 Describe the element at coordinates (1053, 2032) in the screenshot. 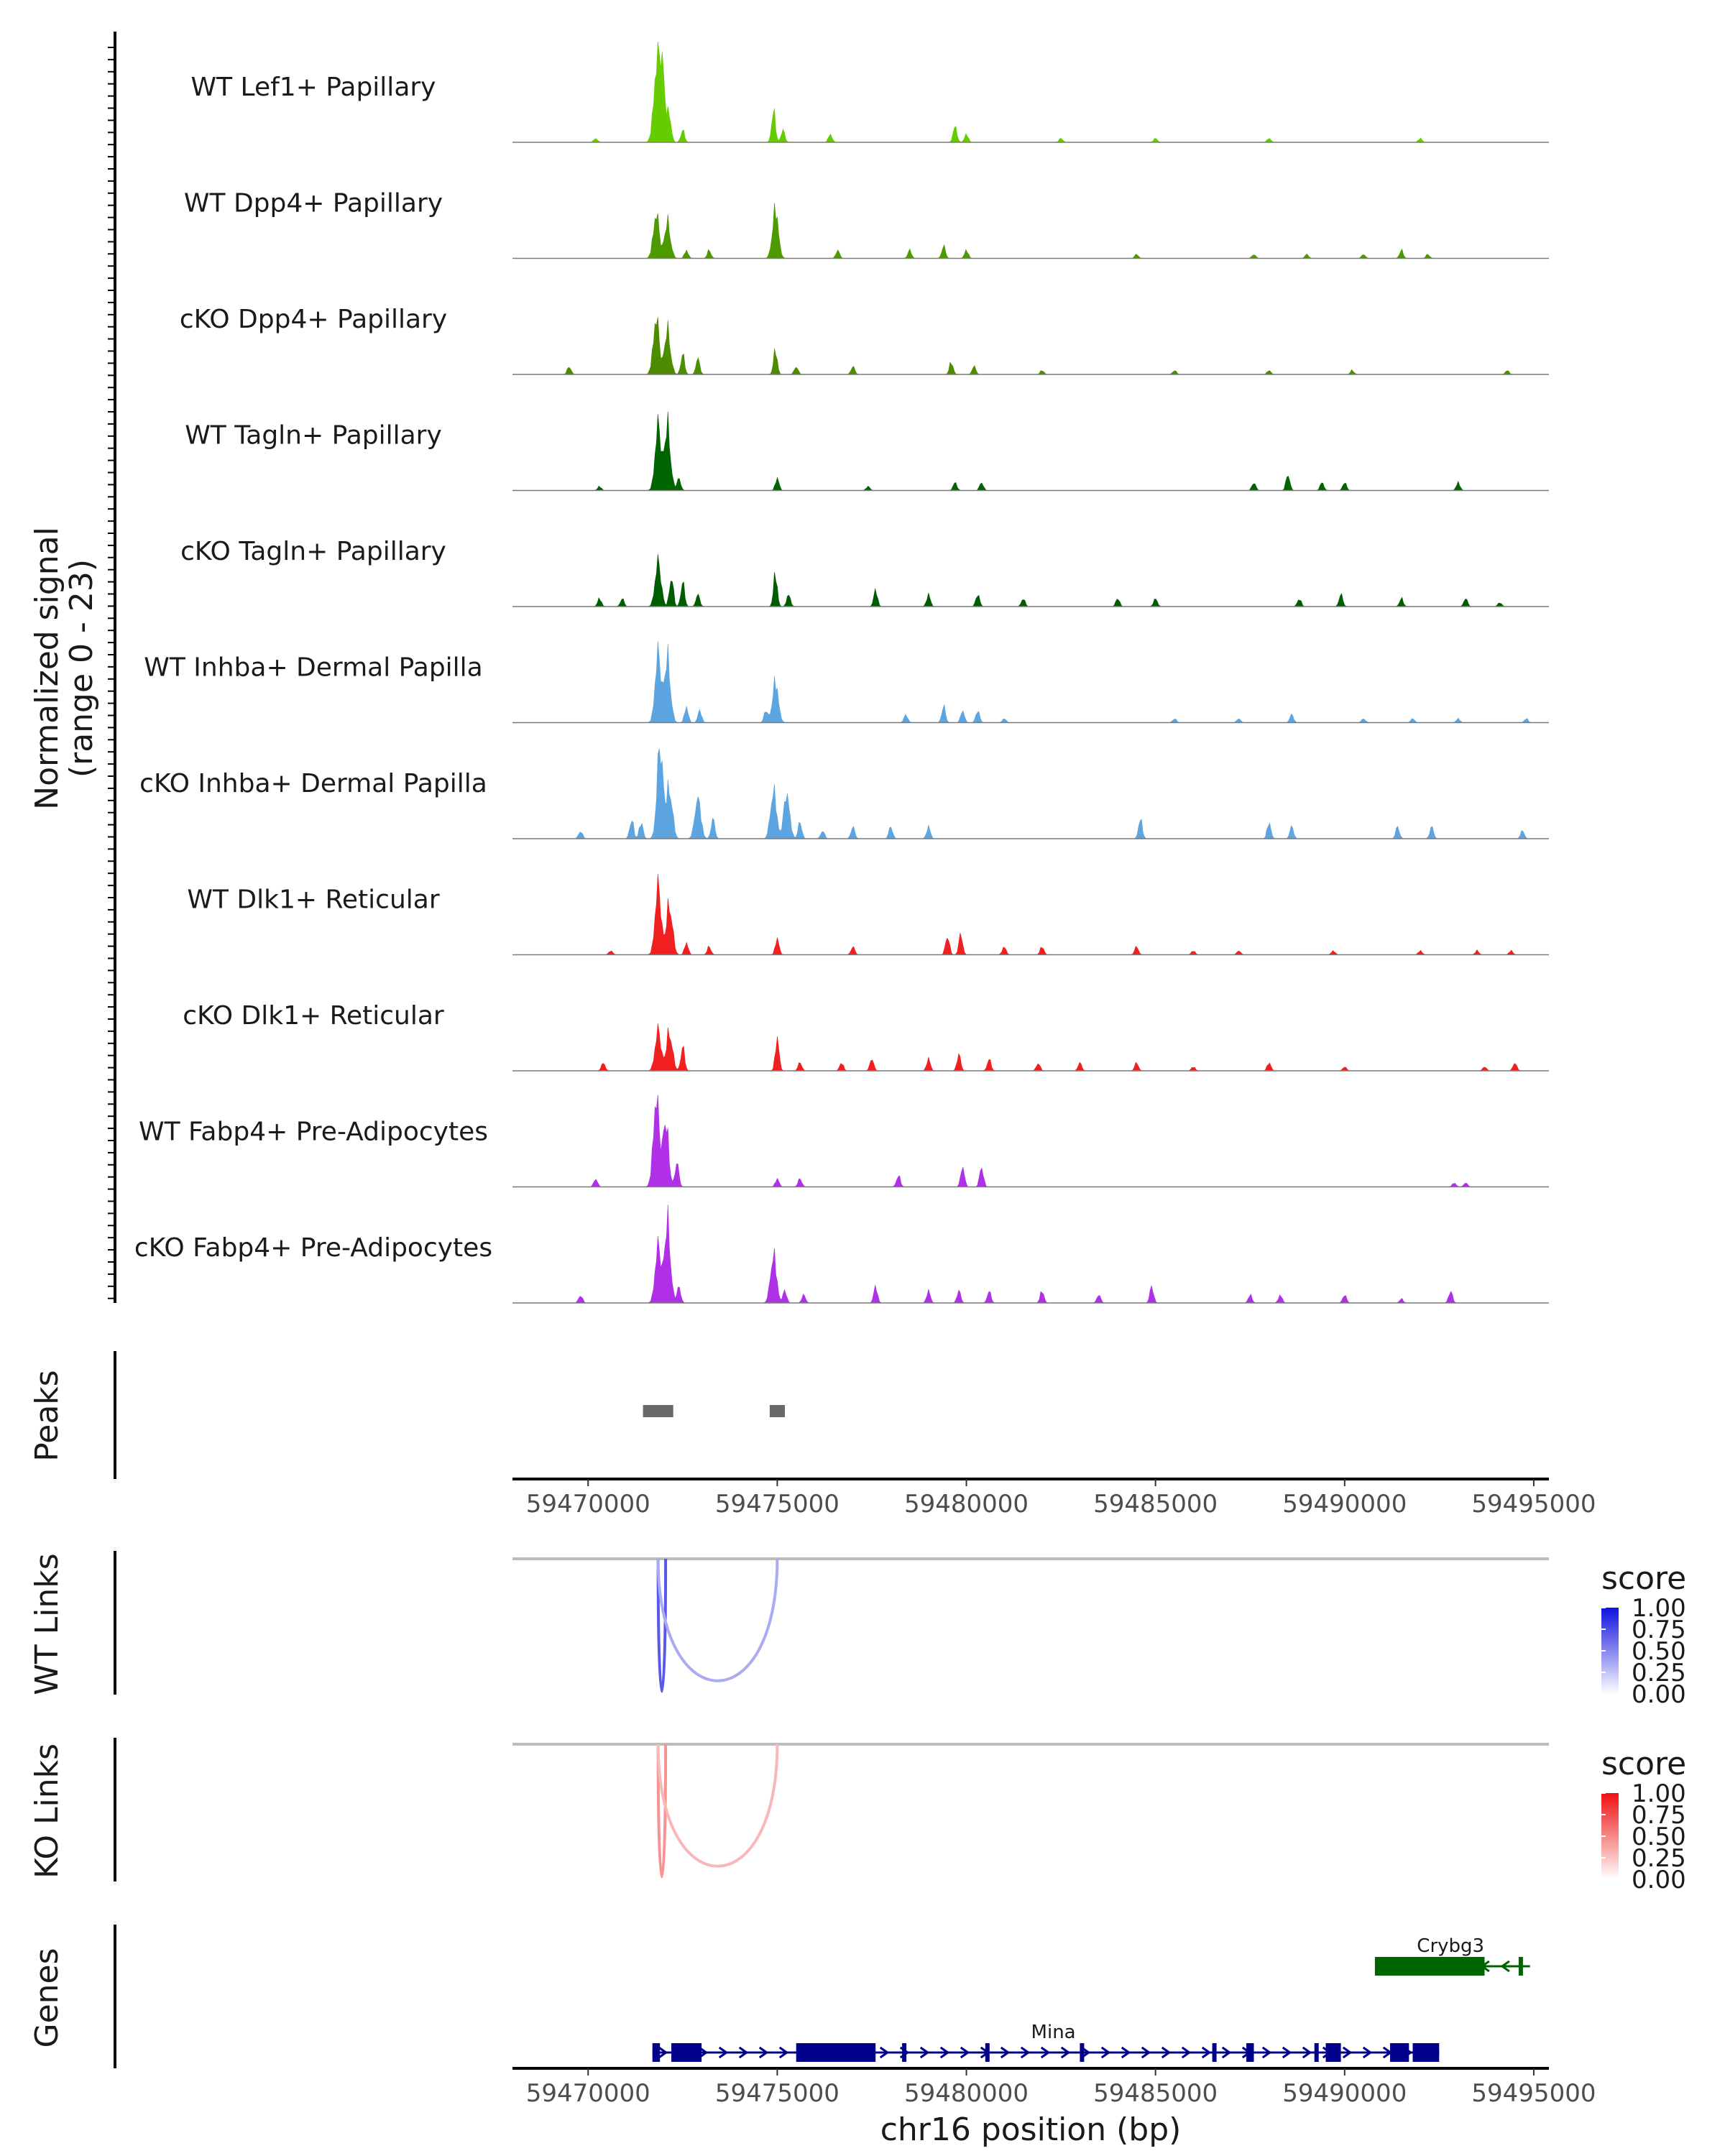

I see `gene-name-label: Mina` at that location.